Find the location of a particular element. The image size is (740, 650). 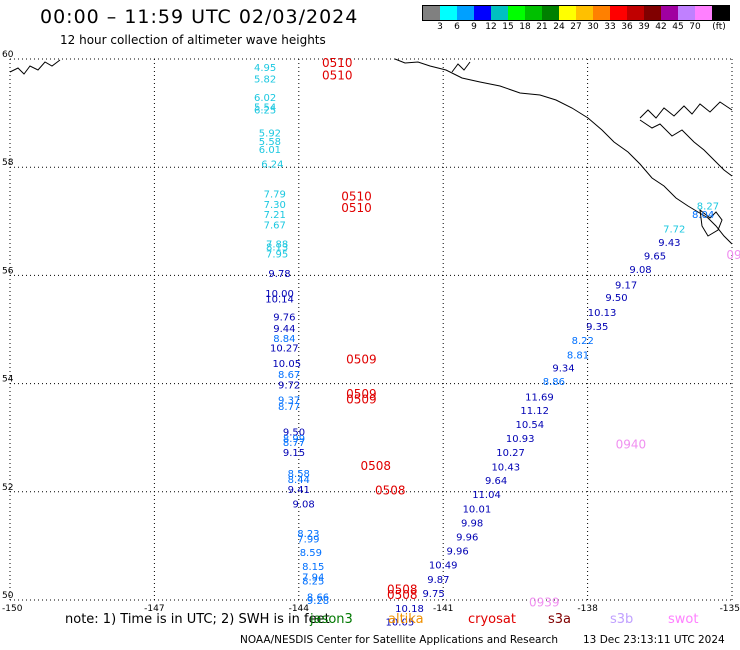

east-track-value: 10.93 is located at coordinates (520, 439).